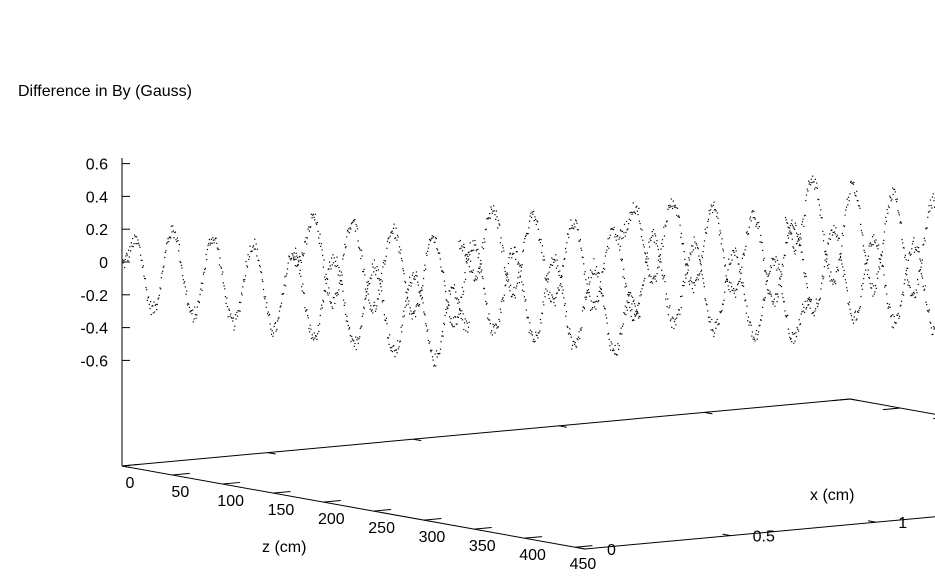 This screenshot has width=935, height=585. Describe the element at coordinates (892, 406) in the screenshot. I see `far-edge-line` at that location.